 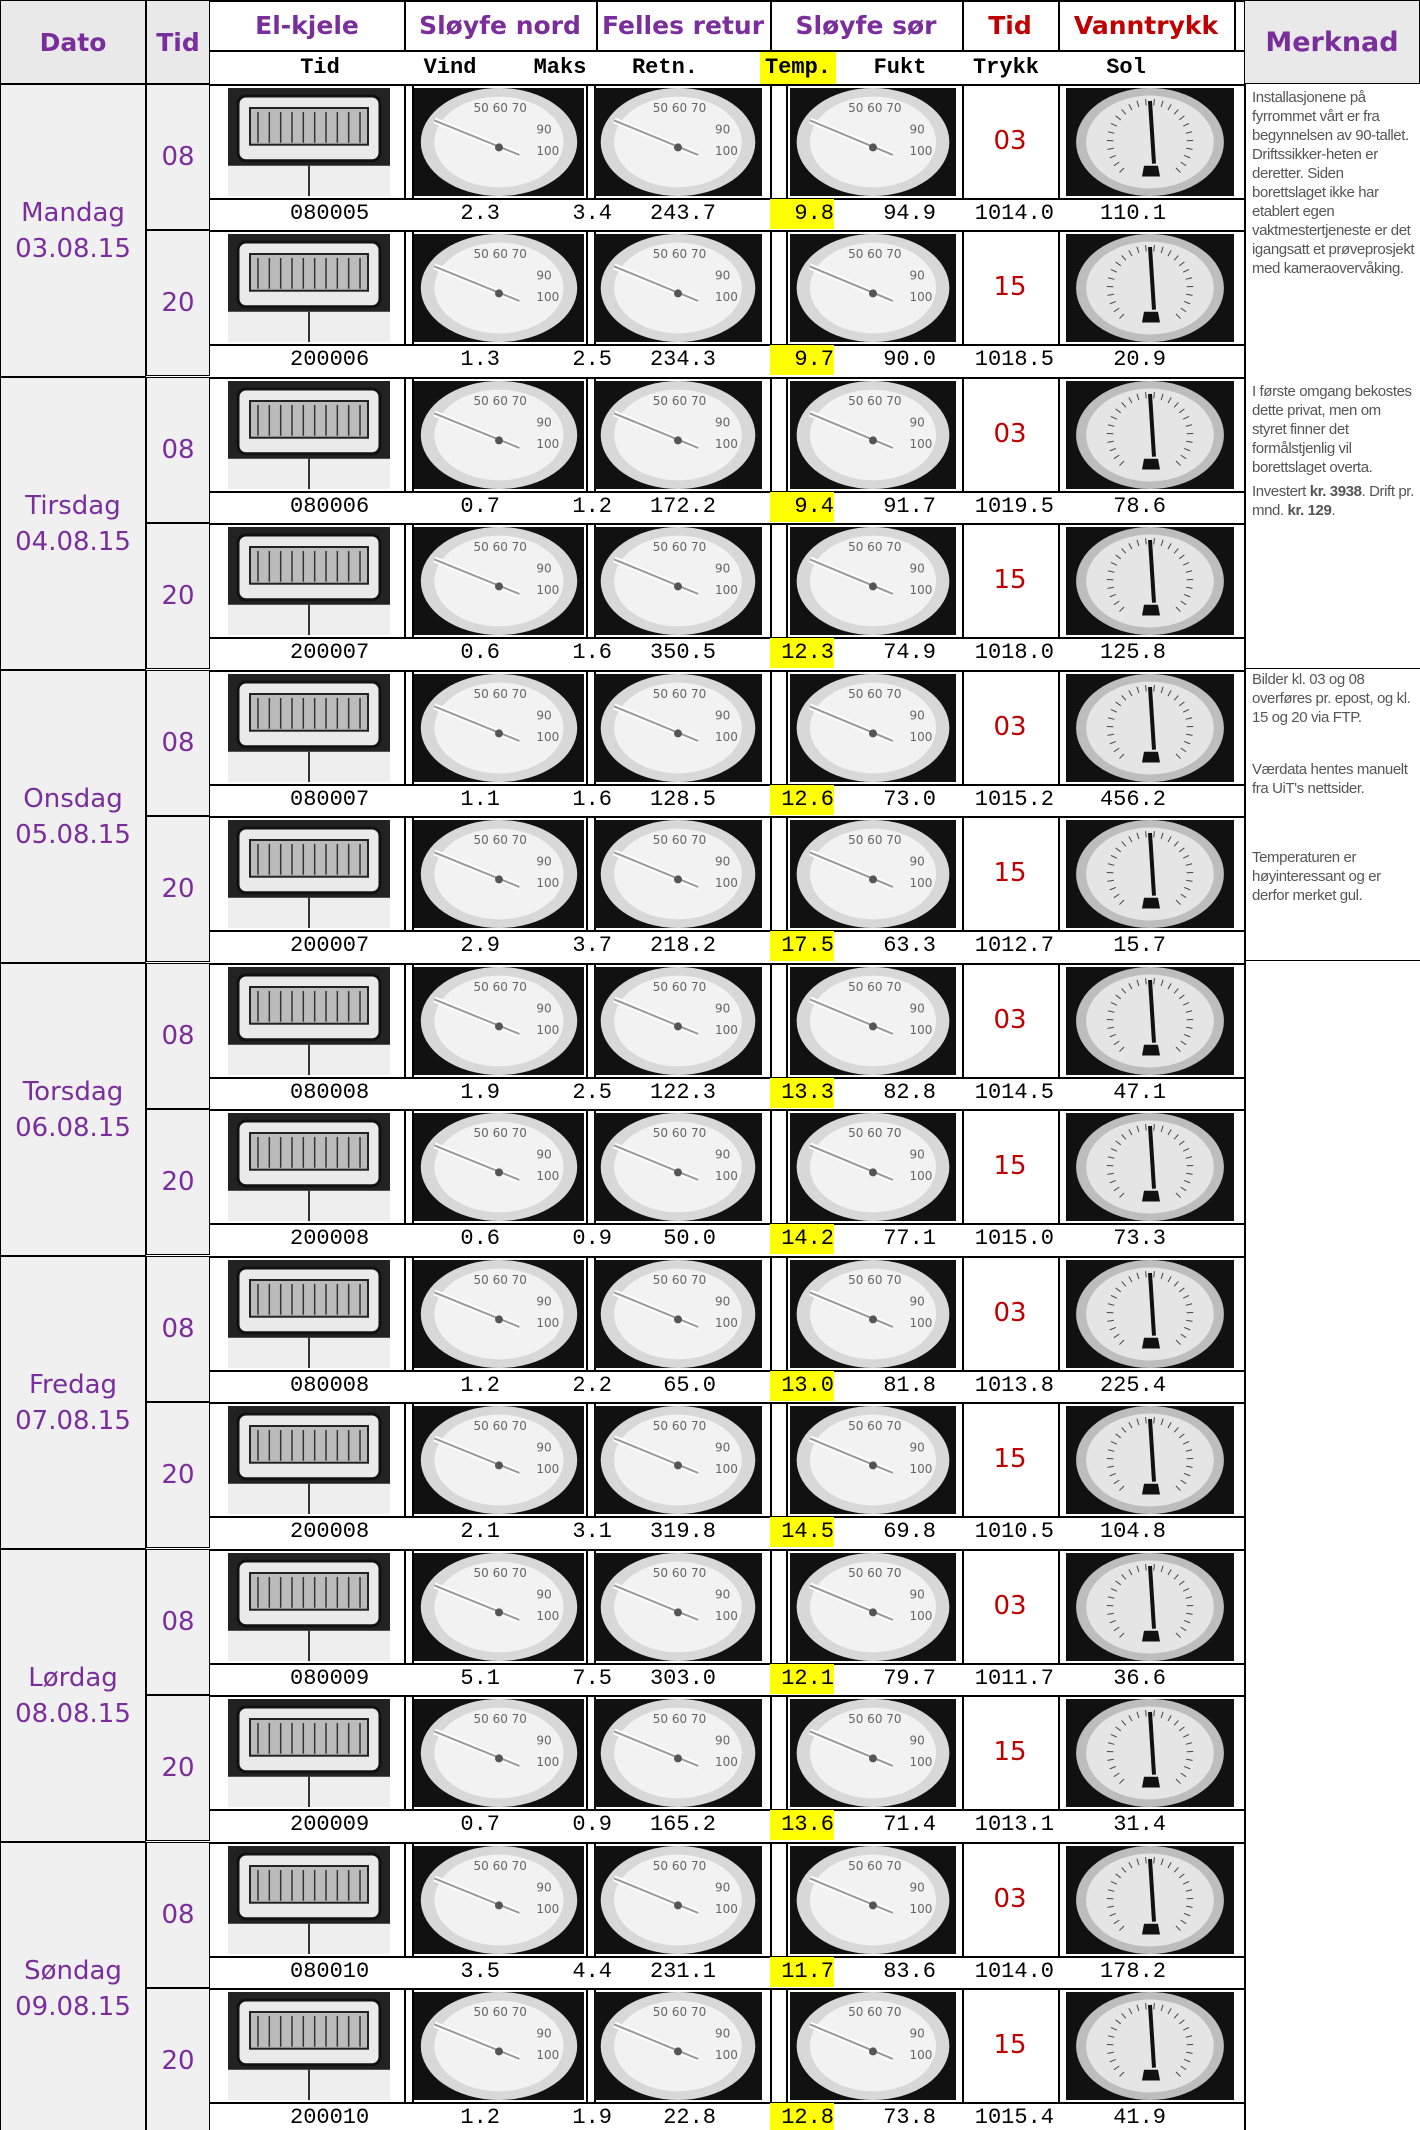 I want to click on tid-cell: 08, so click(x=178, y=1036).